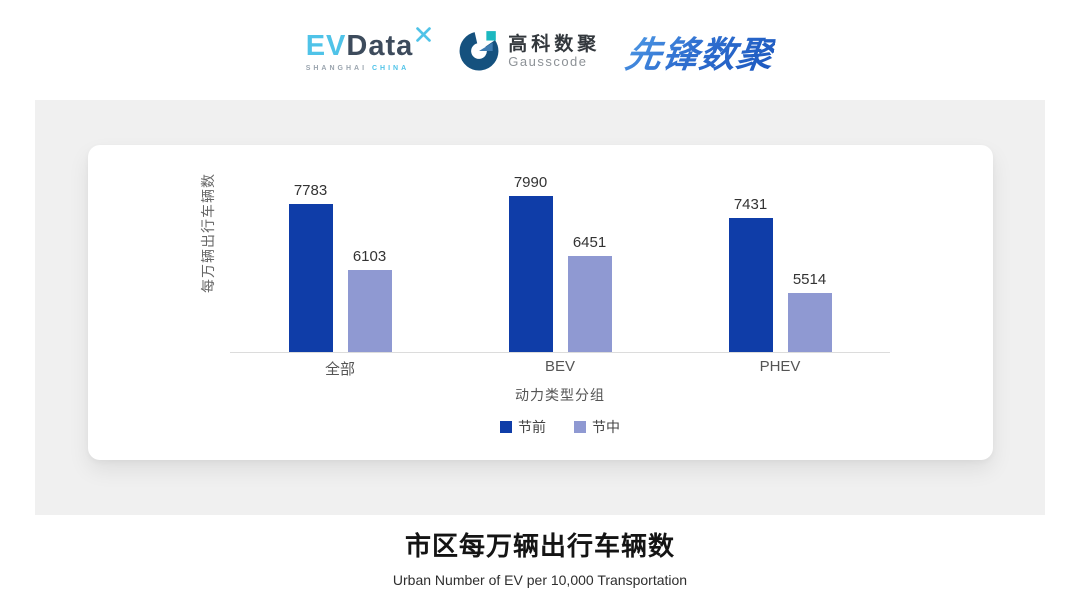 This screenshot has height=608, width=1080. I want to click on evdata-logo-subtext: SHANGHAI CHINA, so click(357, 68).